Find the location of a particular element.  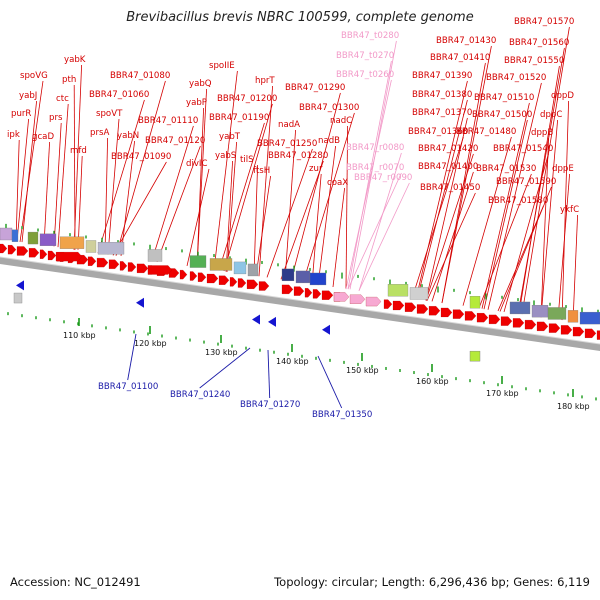

gene-label: tilS is located at coordinates (247, 160).